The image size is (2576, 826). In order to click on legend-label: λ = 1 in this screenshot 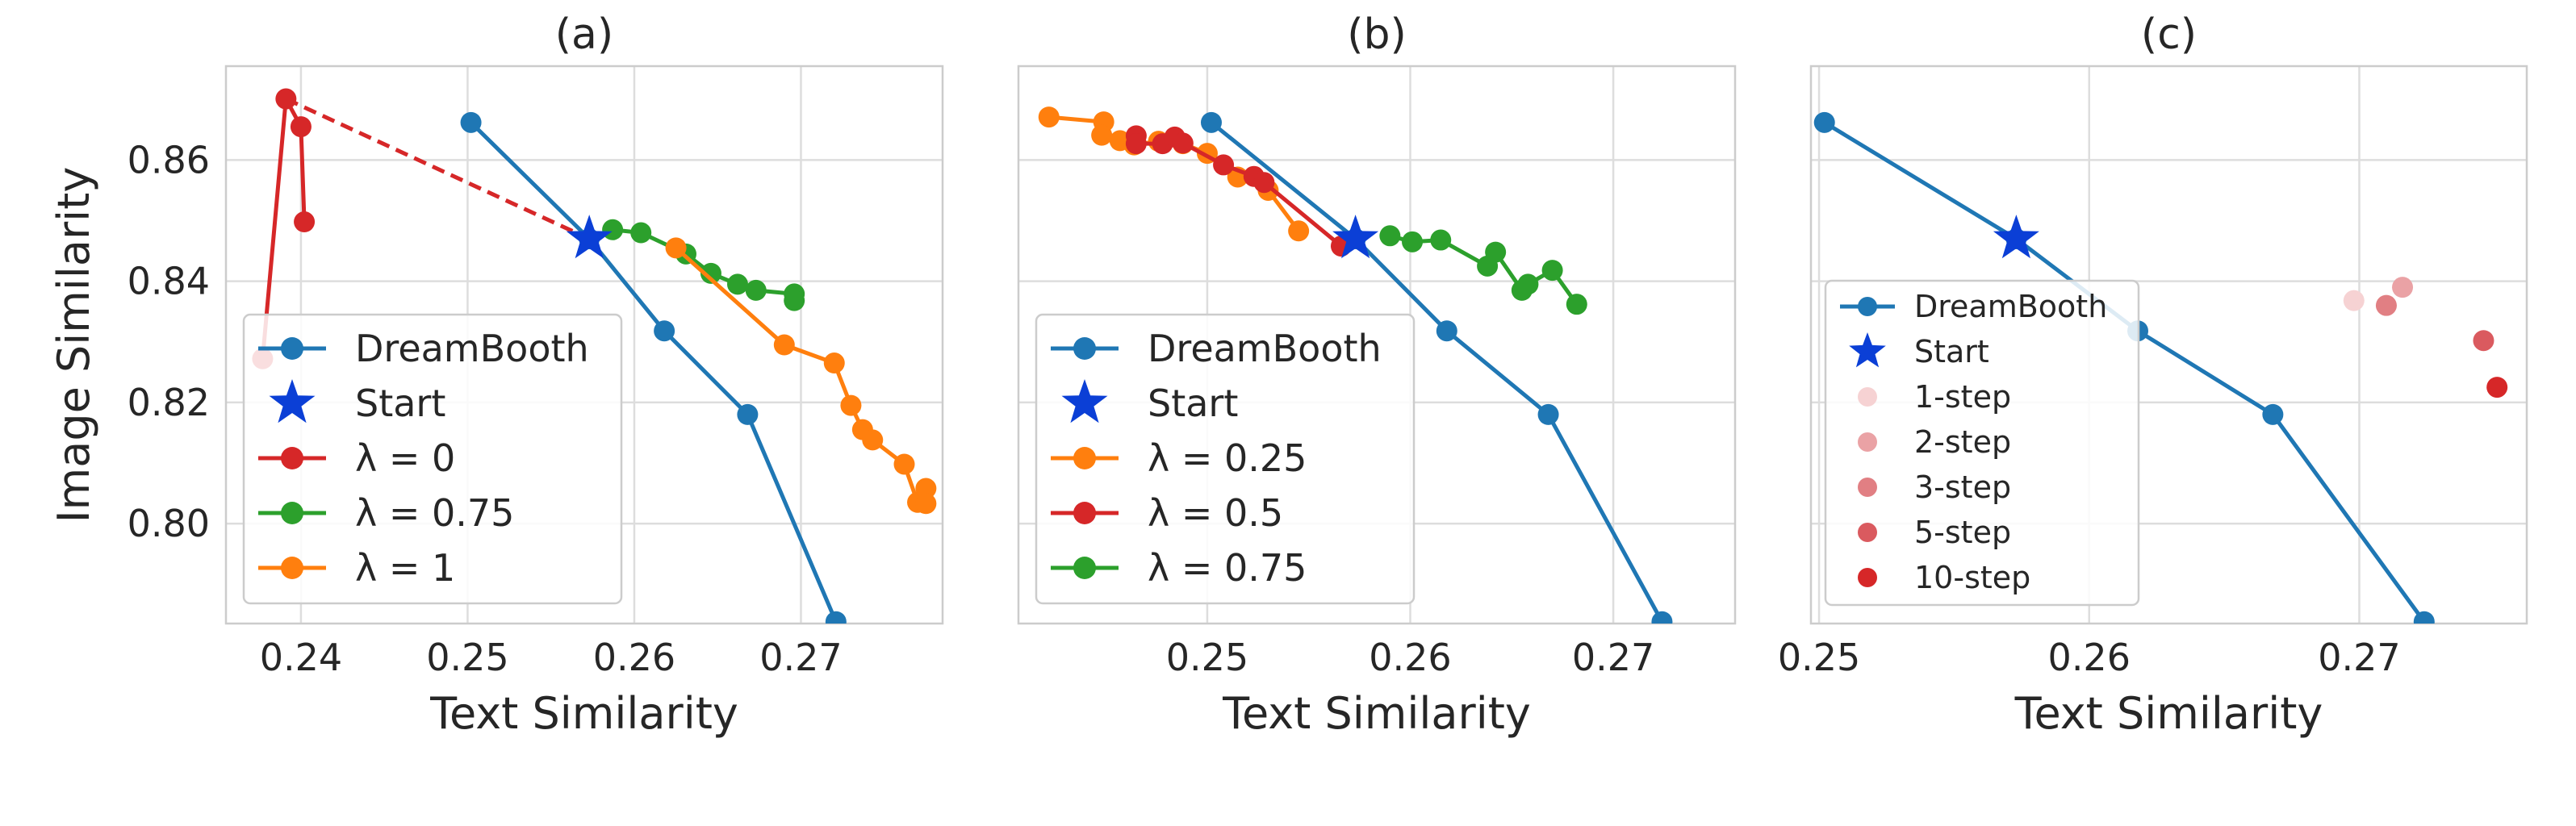, I will do `click(405, 568)`.